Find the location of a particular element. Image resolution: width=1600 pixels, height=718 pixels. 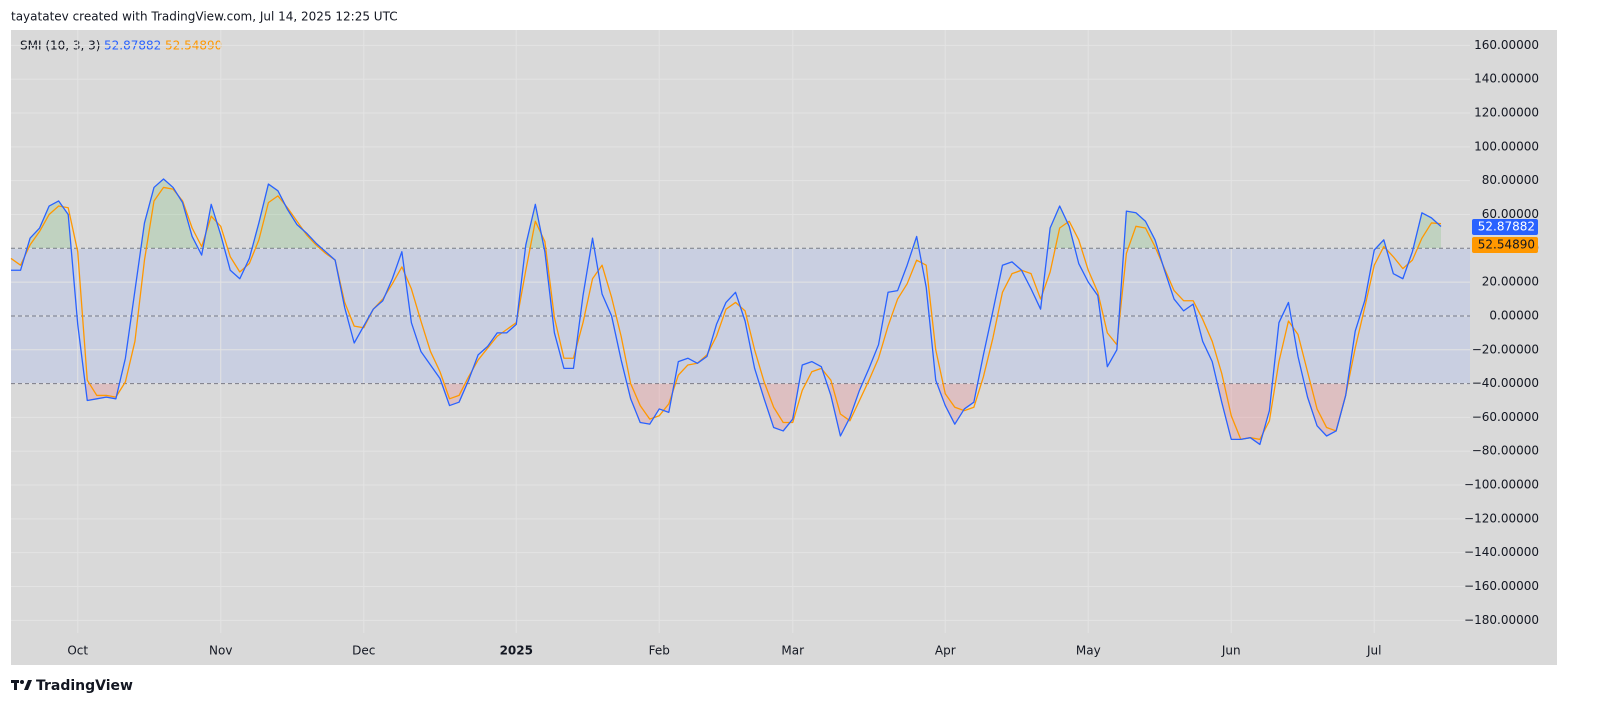

x-tick-label: Oct is located at coordinates (77, 651).